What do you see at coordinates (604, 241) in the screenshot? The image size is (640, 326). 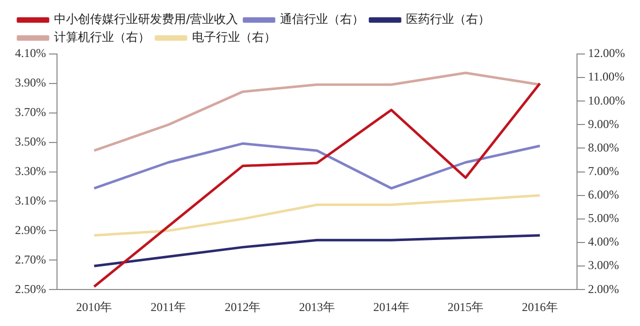 I see `y2-tick-label: 4.00%` at bounding box center [604, 241].